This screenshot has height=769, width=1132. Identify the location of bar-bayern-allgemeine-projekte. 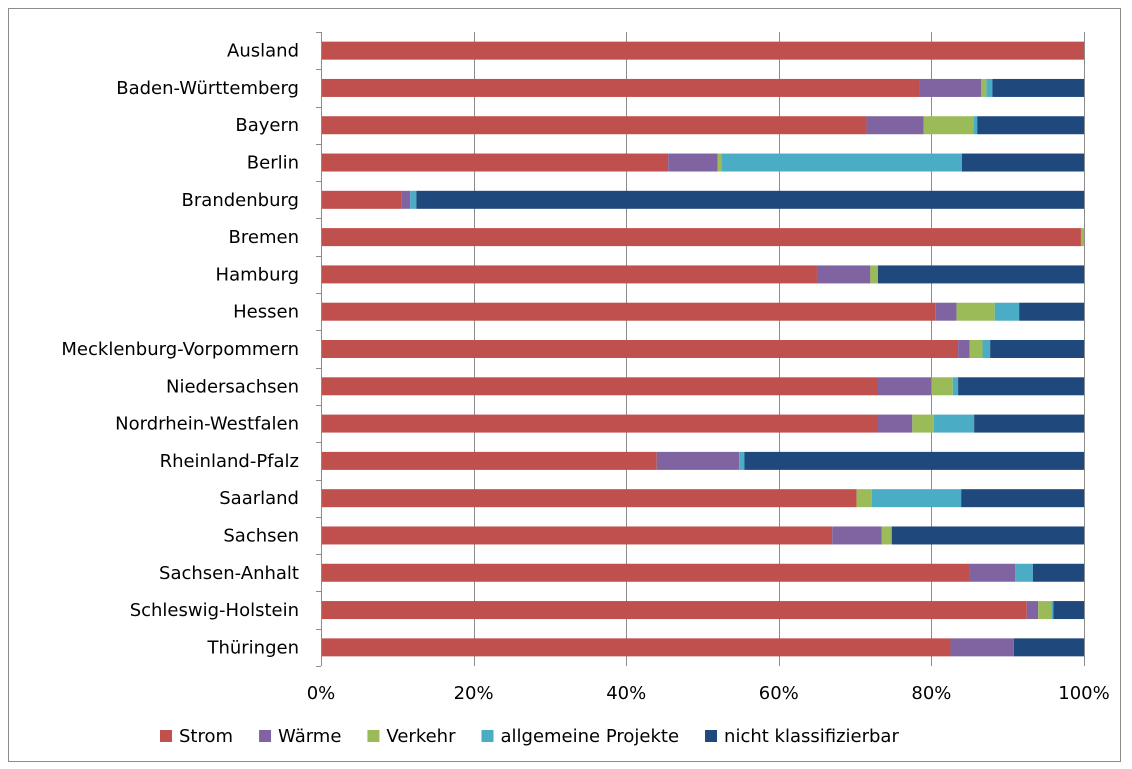
(975, 125).